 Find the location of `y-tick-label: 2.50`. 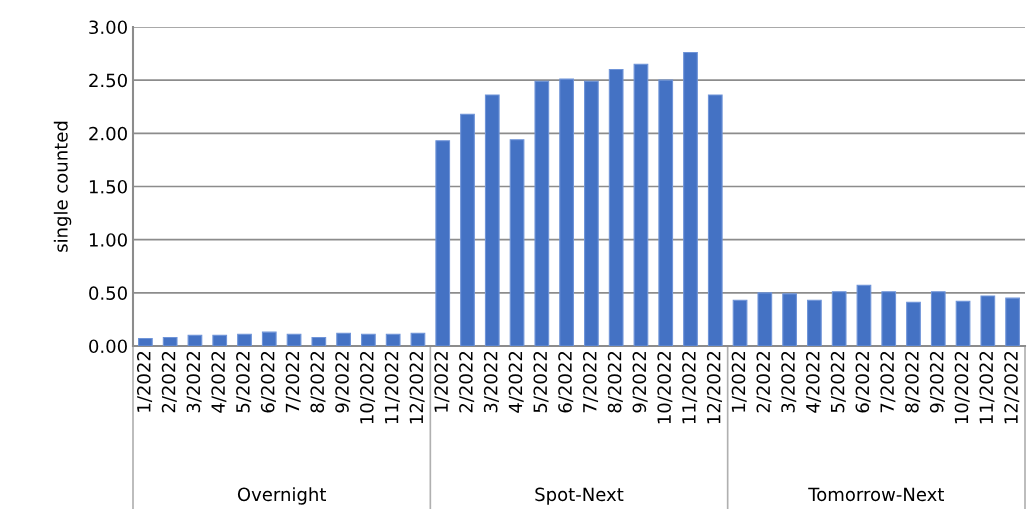

y-tick-label: 2.50 is located at coordinates (108, 80).